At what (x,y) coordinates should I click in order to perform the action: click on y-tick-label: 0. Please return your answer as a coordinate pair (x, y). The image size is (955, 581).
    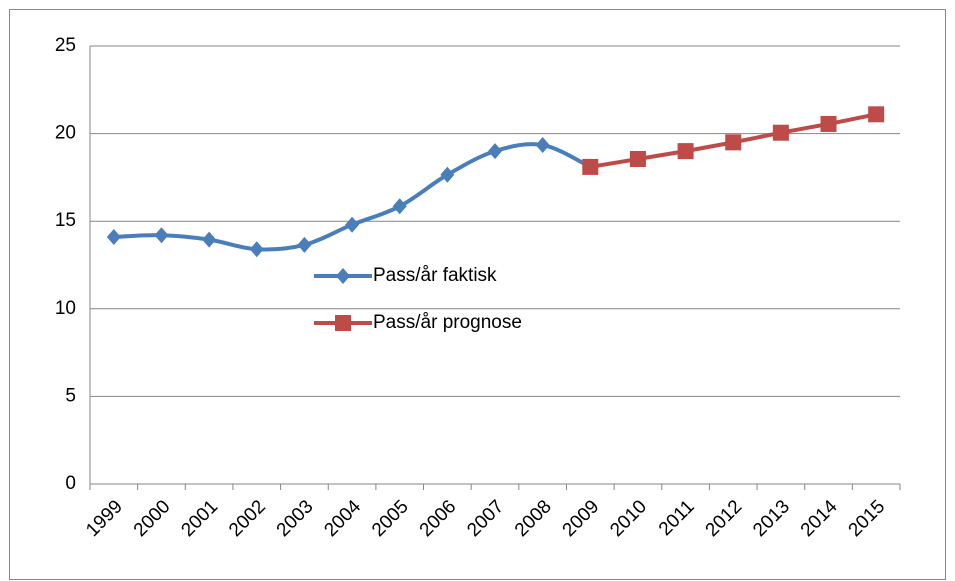
    Looking at the image, I should click on (70, 483).